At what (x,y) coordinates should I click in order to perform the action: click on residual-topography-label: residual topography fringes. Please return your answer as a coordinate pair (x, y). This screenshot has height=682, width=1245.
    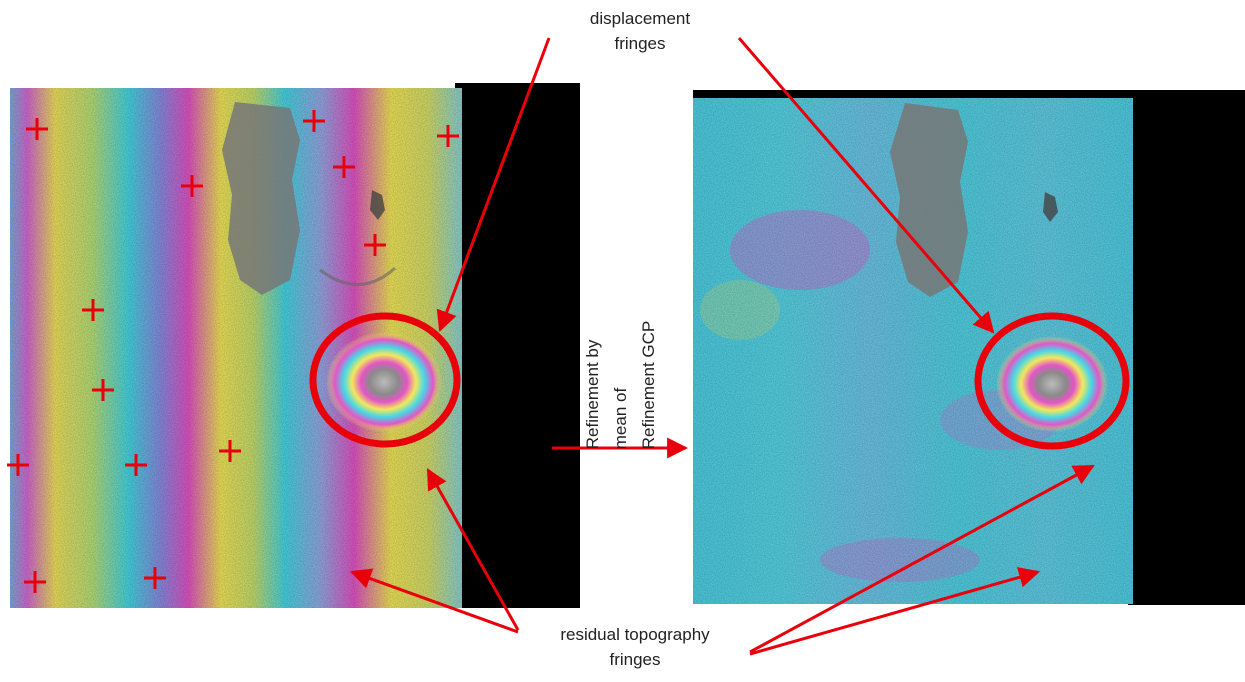
    Looking at the image, I should click on (635, 647).